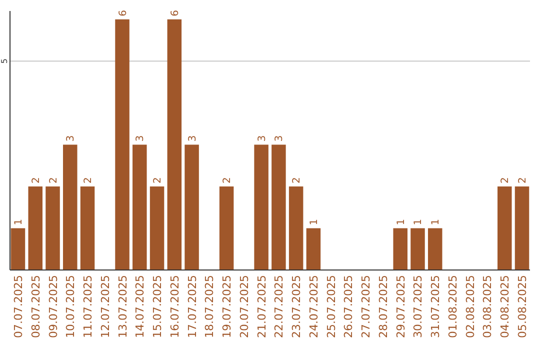  I want to click on x-tick-label: 17.07.2025, so click(192, 306).